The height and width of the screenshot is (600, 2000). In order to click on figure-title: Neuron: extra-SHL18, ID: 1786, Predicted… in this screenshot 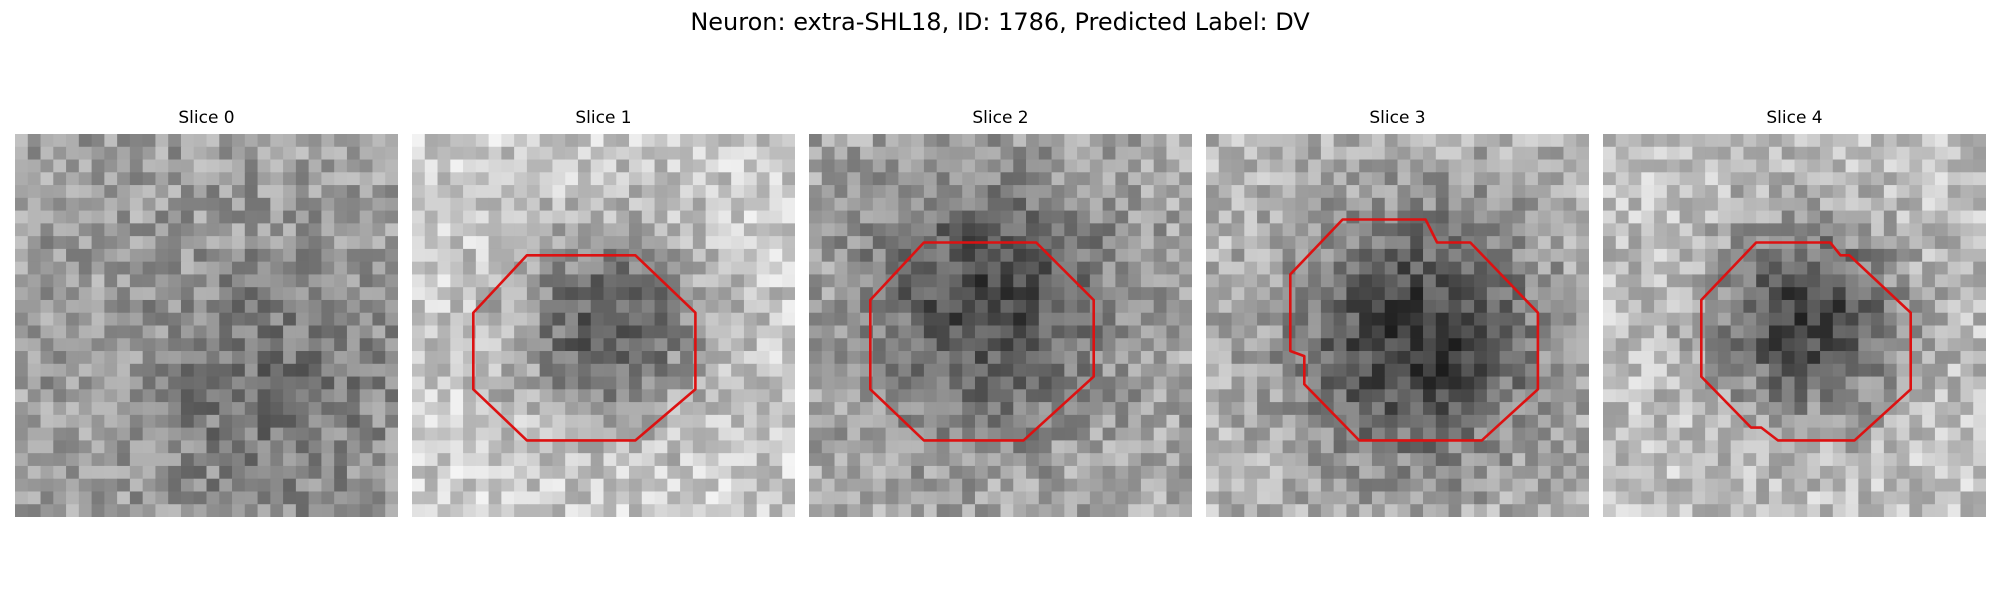, I will do `click(1000, 22)`.